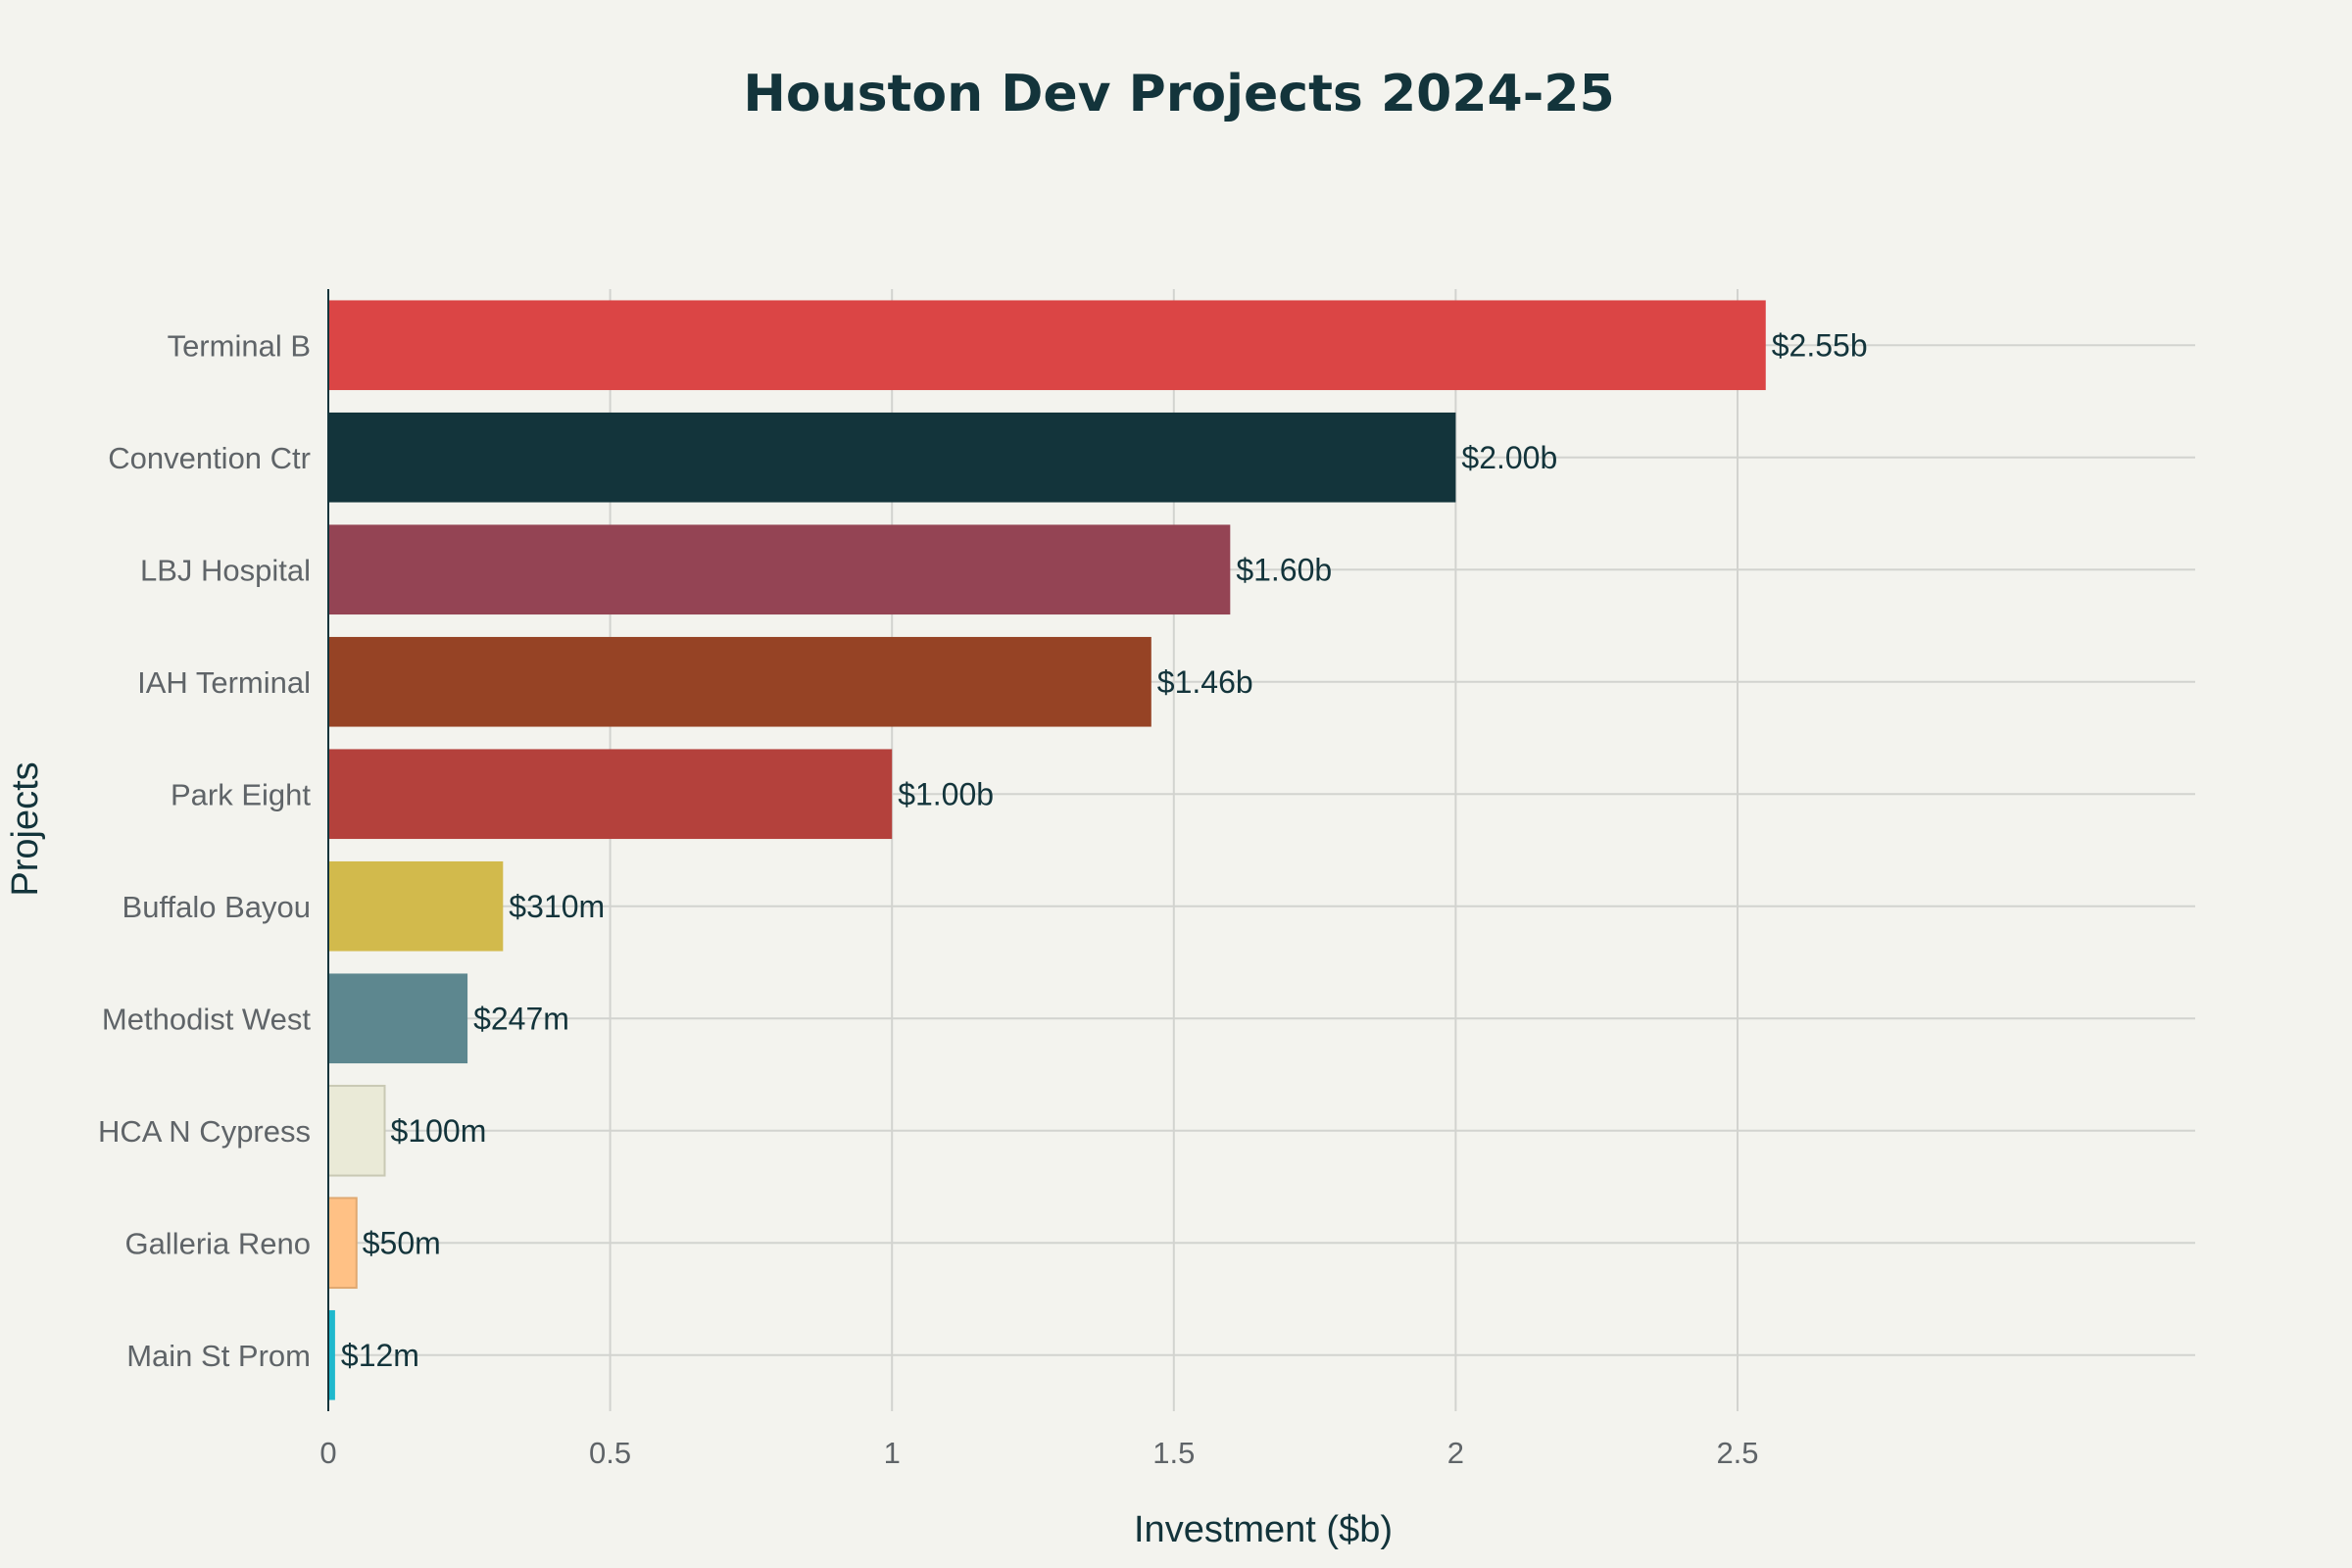  I want to click on data-label: $50m, so click(402, 1242).